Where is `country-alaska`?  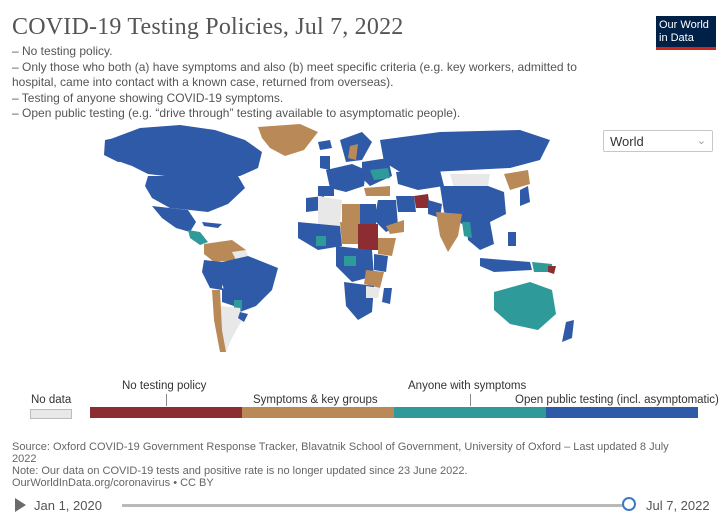 country-alaska is located at coordinates (119, 148).